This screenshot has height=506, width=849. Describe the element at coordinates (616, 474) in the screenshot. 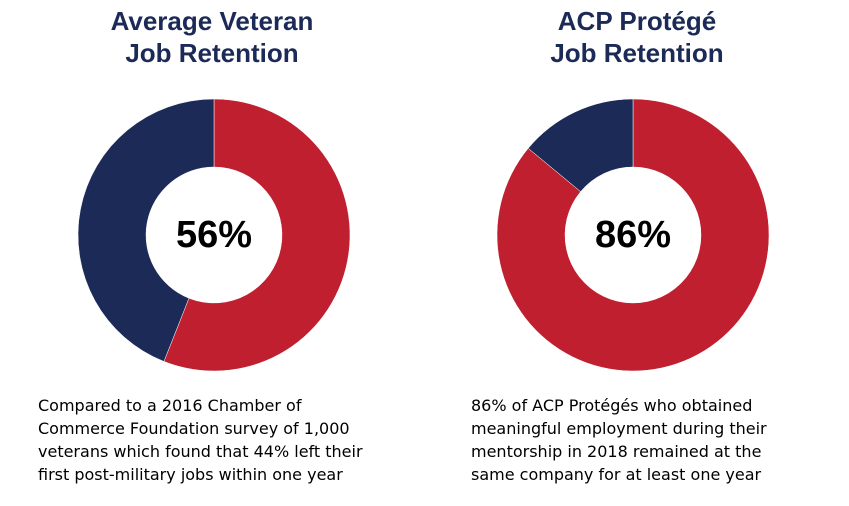

I see `caption-line-4: same company for at least one year` at that location.